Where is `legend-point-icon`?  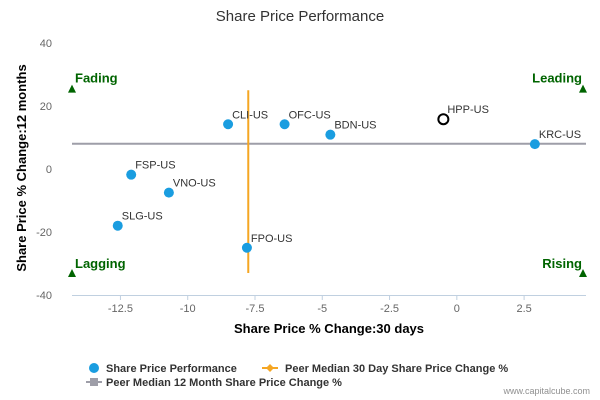 legend-point-icon is located at coordinates (94, 368).